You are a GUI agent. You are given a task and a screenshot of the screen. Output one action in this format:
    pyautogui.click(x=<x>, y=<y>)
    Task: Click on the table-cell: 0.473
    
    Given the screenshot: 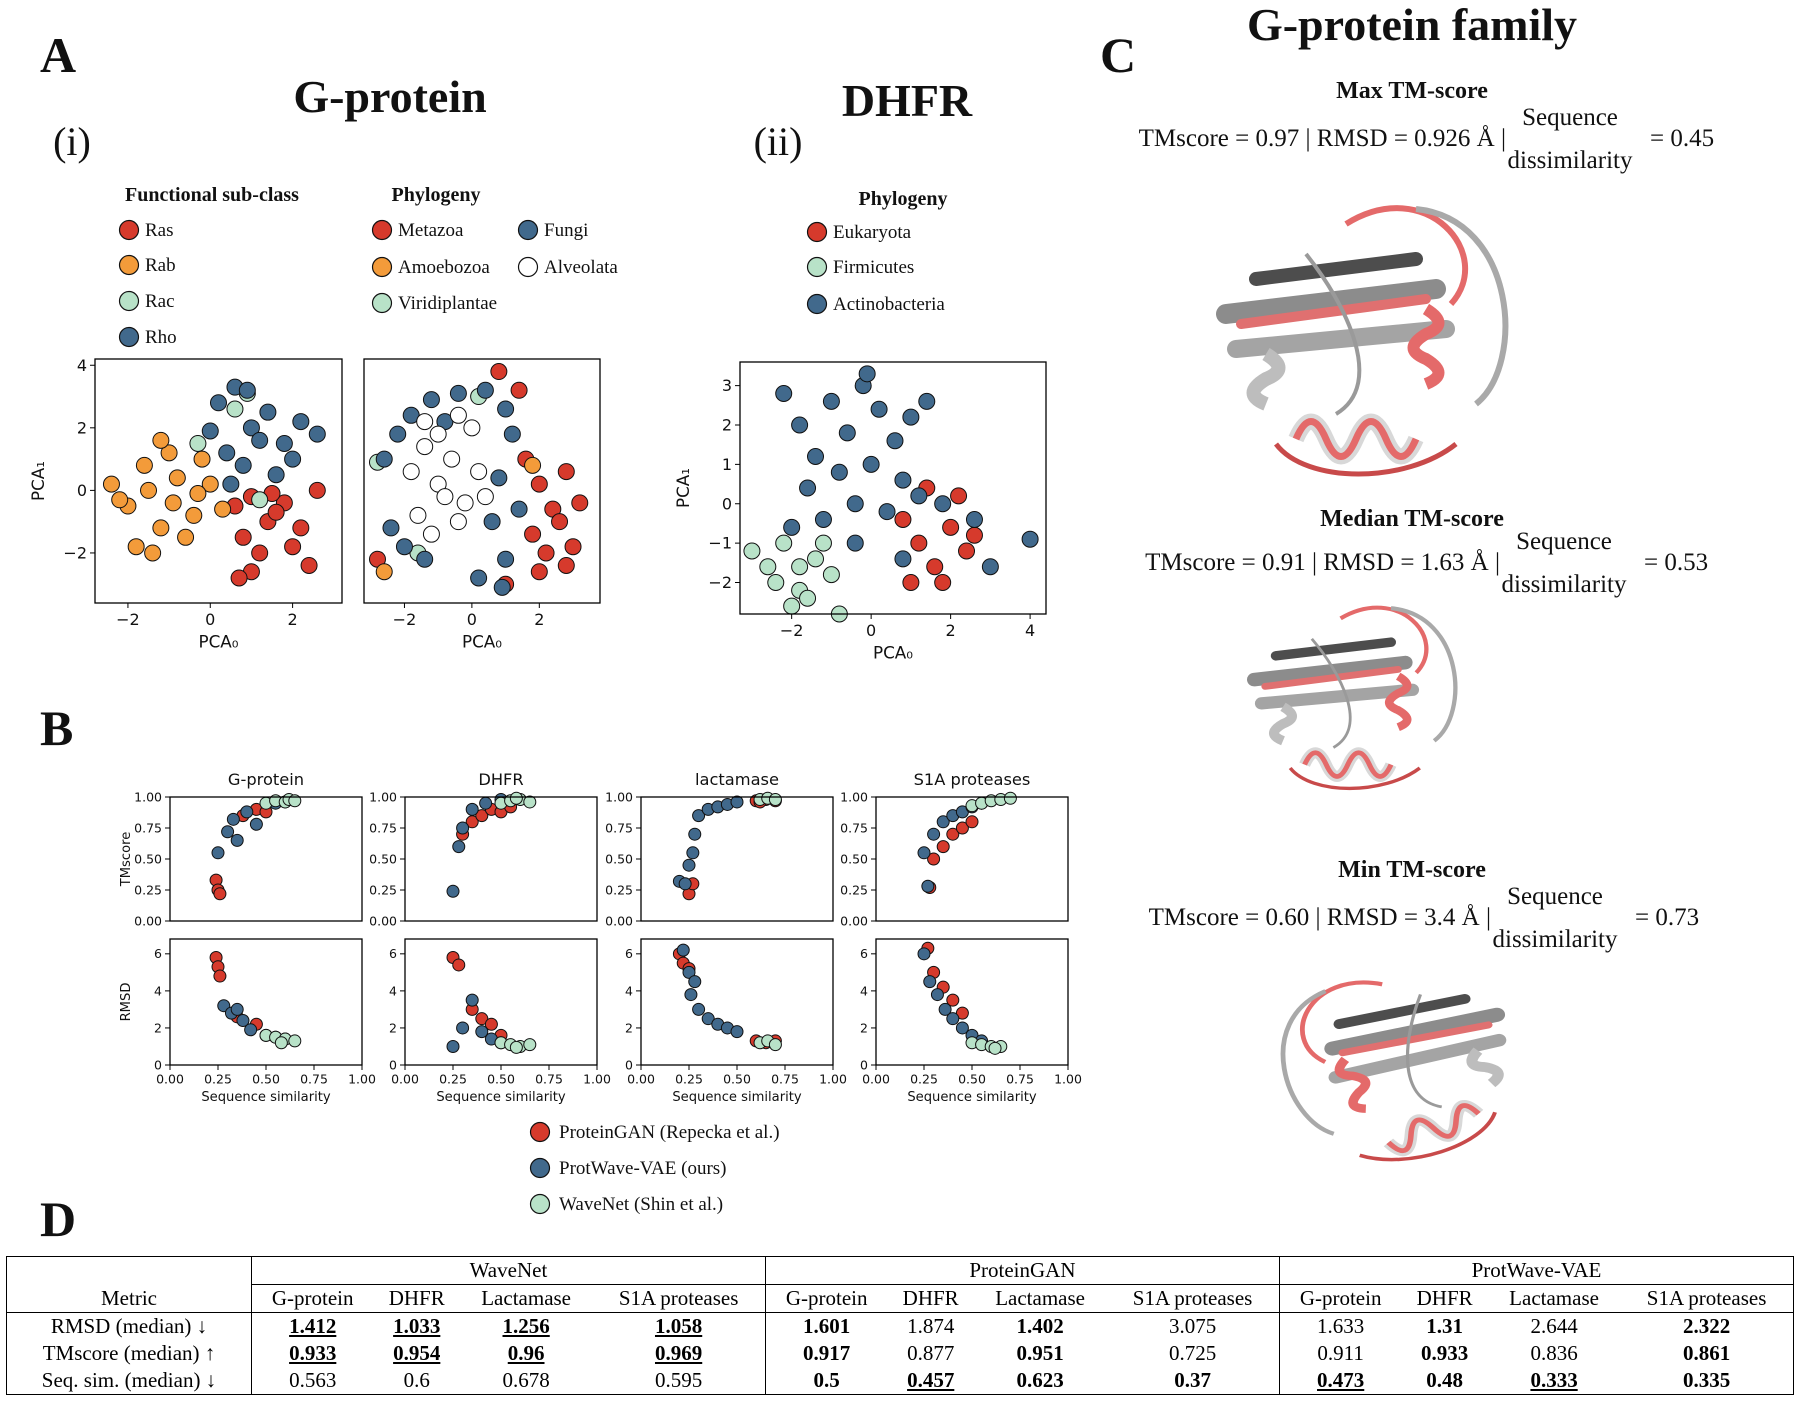 What is the action you would take?
    pyautogui.click(x=1340, y=1381)
    